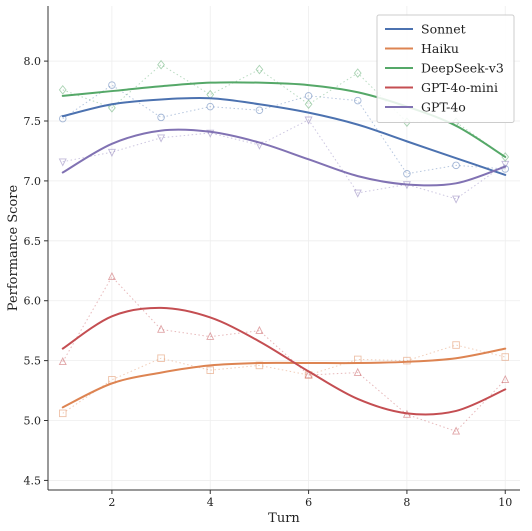 The width and height of the screenshot is (532, 531). What do you see at coordinates (33, 121) in the screenshot?
I see `y-tick-label: 7.5` at bounding box center [33, 121].